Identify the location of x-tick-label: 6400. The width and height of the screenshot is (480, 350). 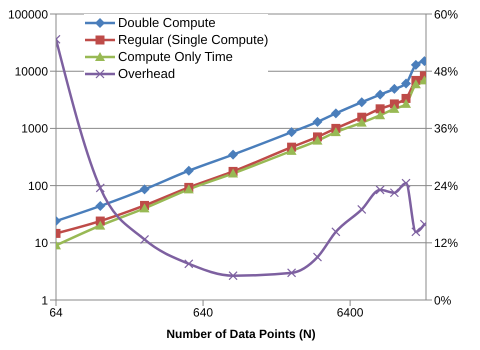
(350, 313).